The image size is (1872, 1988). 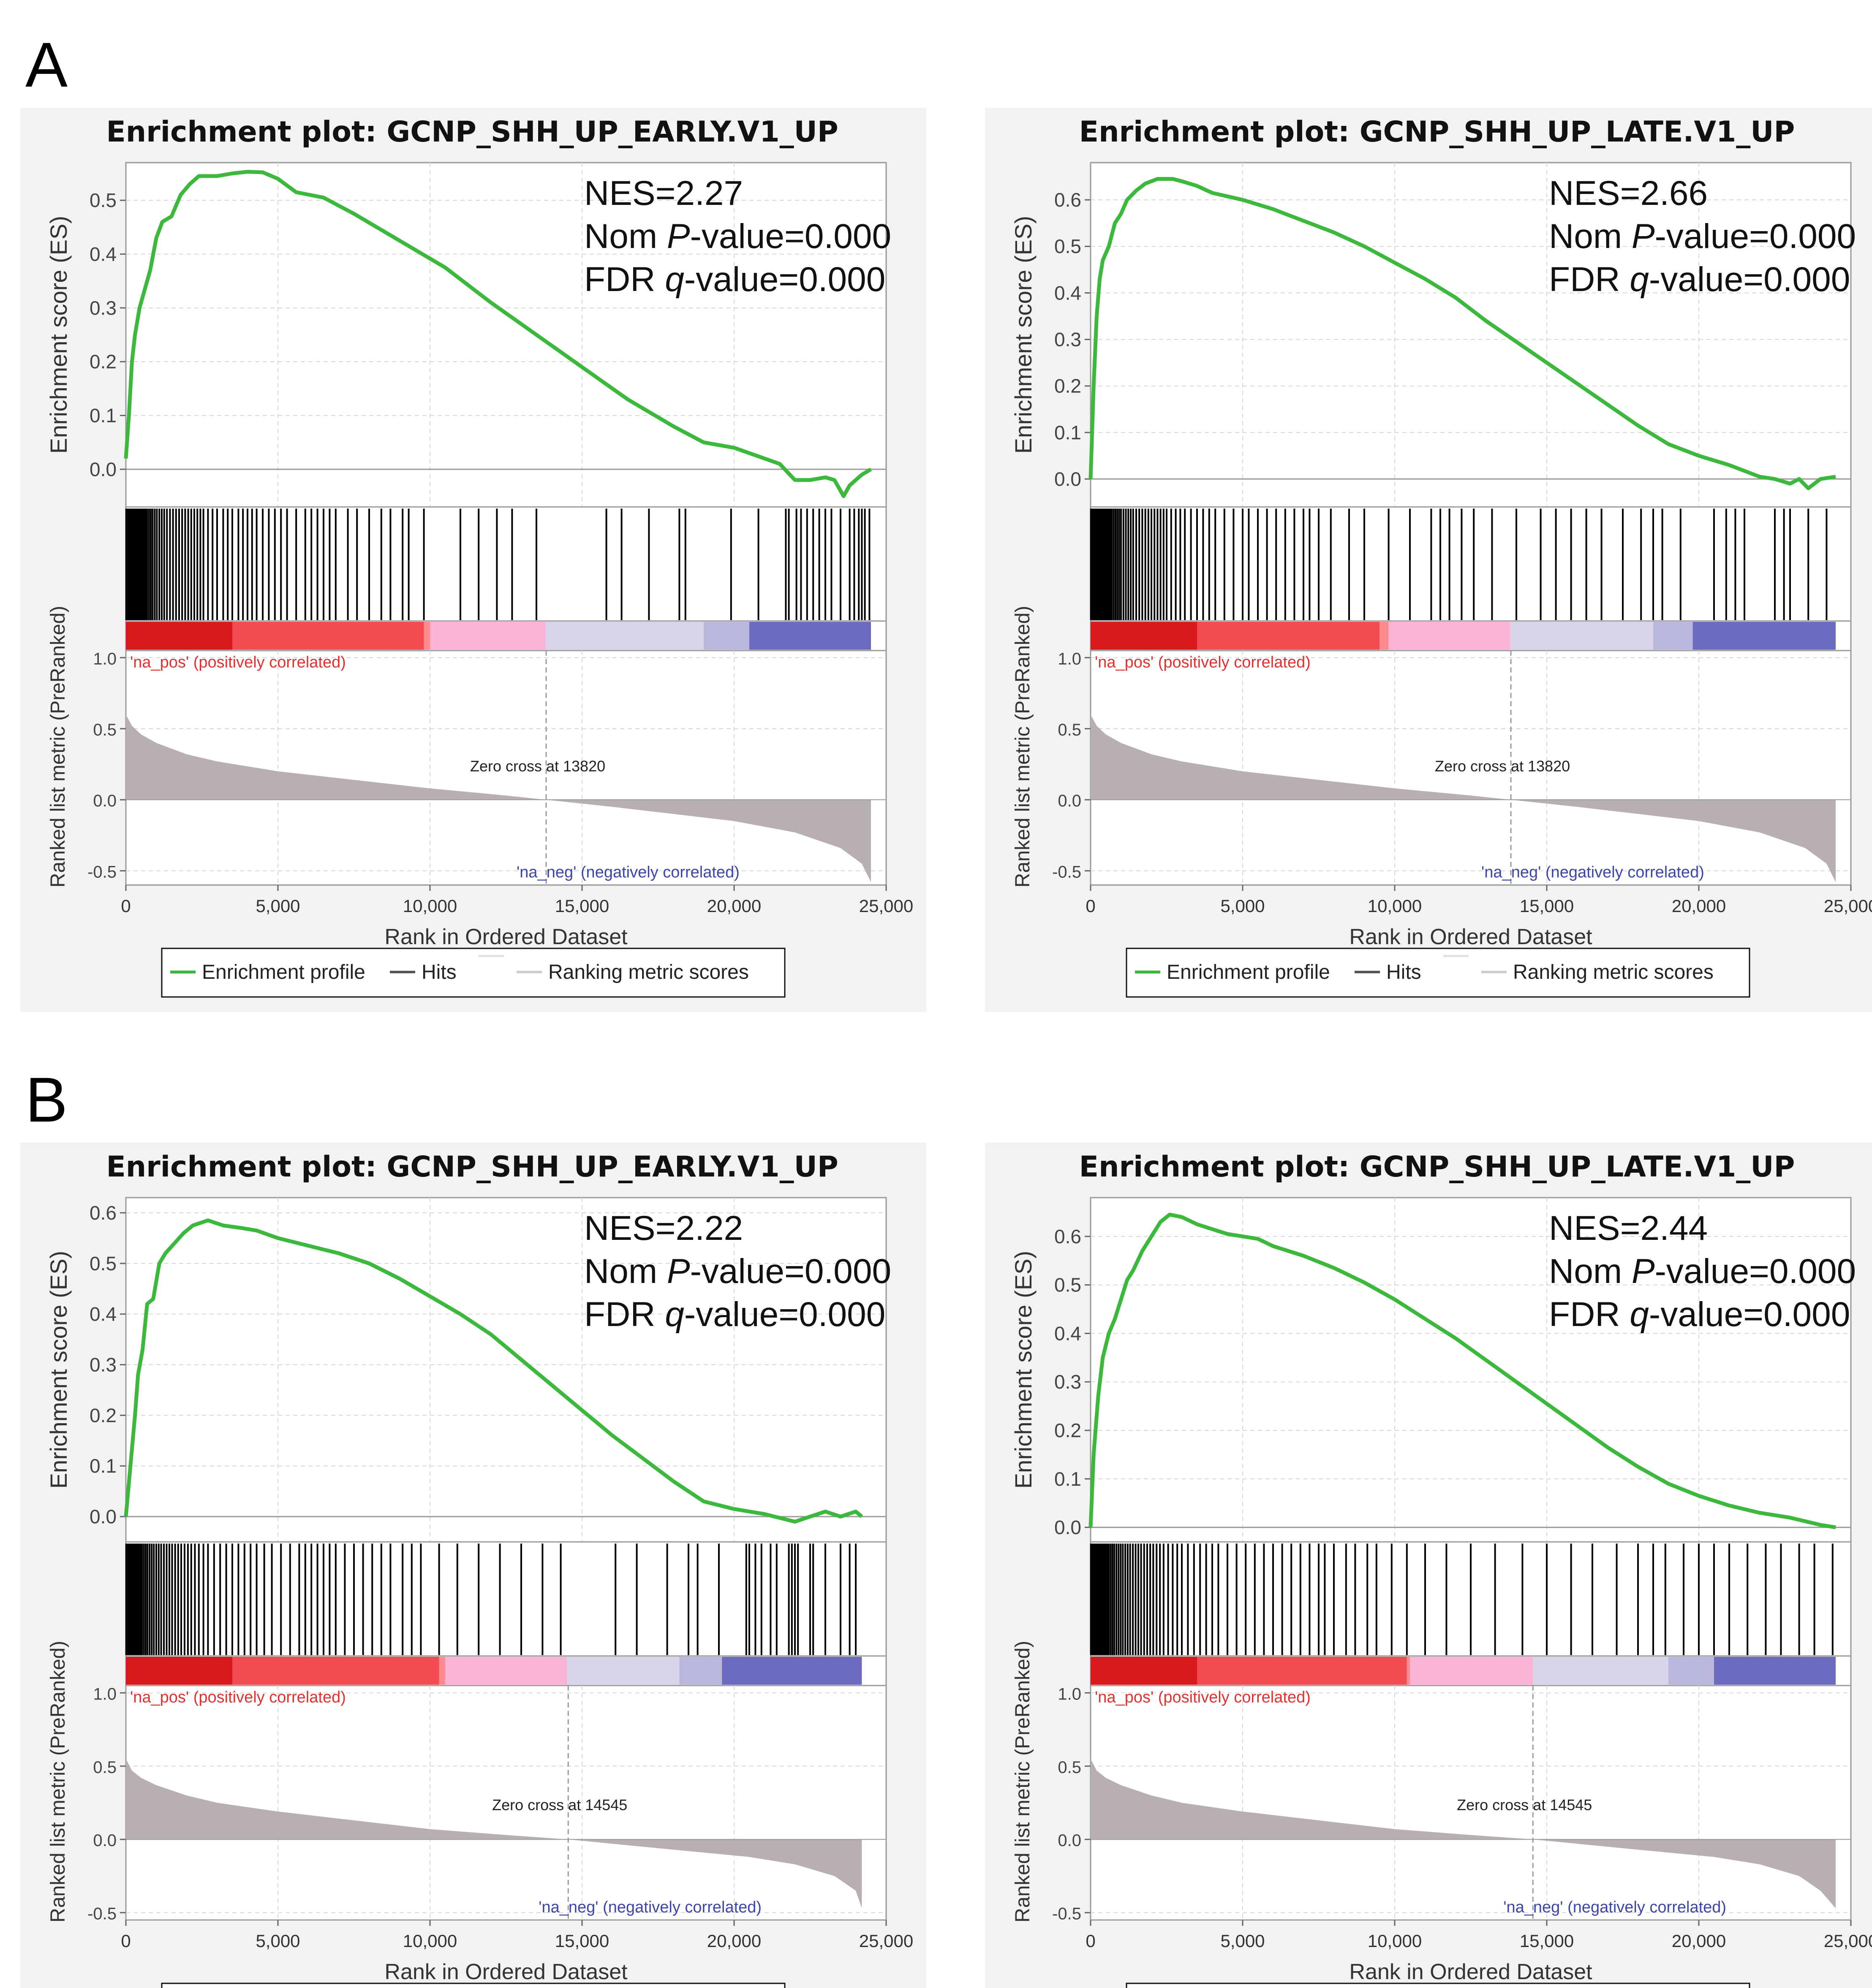 What do you see at coordinates (664, 1228) in the screenshot?
I see `nes-label: NES=2.22` at bounding box center [664, 1228].